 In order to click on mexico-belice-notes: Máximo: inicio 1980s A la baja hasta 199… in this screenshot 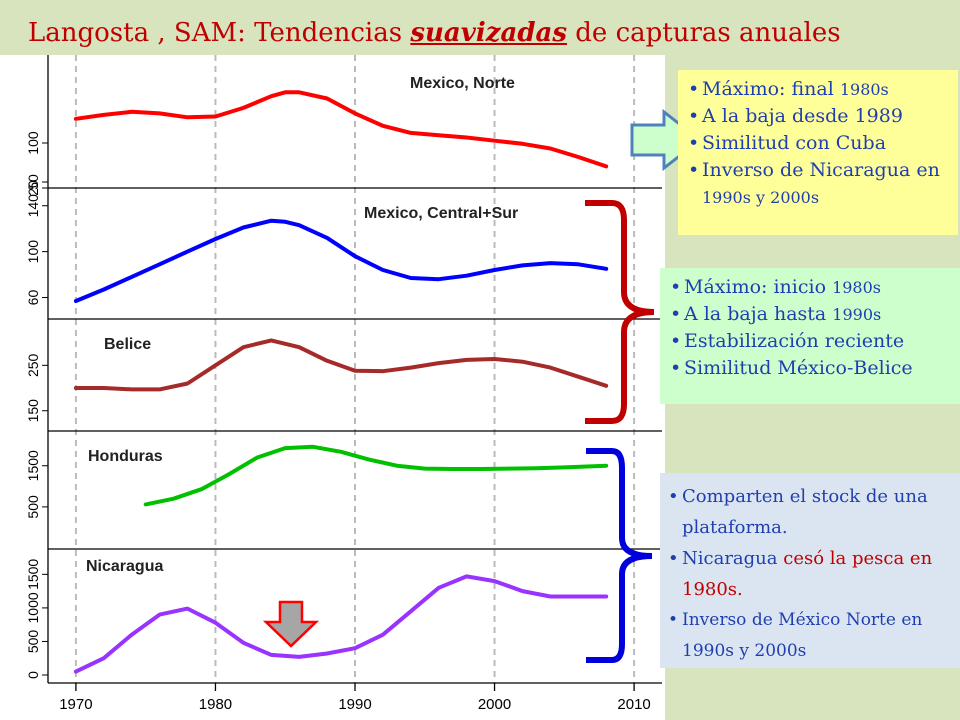, I will do `click(810, 336)`.